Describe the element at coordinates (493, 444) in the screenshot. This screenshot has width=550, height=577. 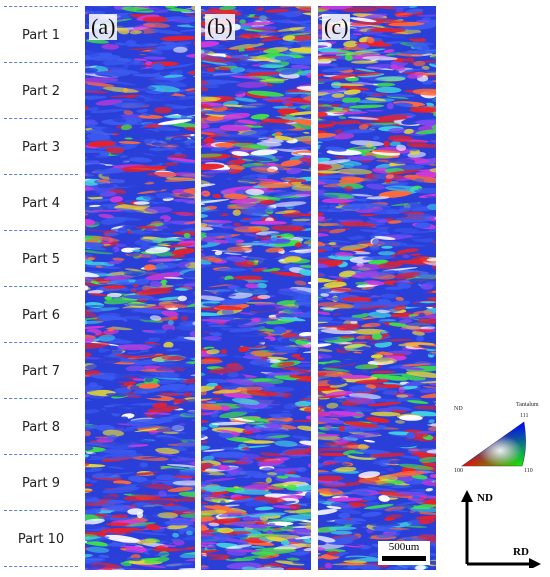
I see `ipf-triangle` at that location.